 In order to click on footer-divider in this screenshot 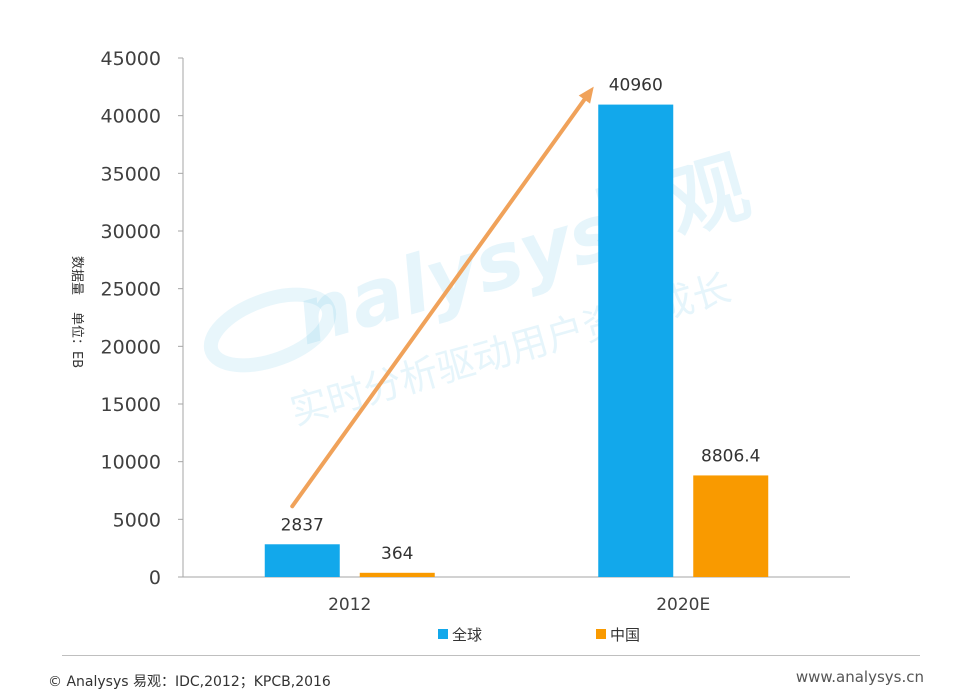, I will do `click(491, 655)`.